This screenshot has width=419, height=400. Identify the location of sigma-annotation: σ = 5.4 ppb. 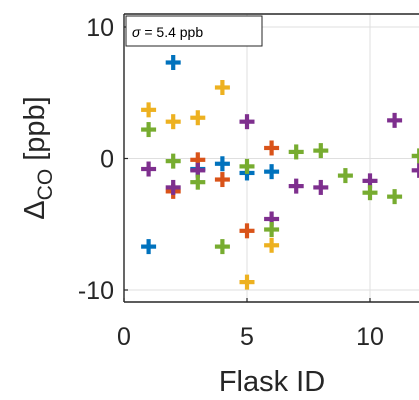
(194, 31).